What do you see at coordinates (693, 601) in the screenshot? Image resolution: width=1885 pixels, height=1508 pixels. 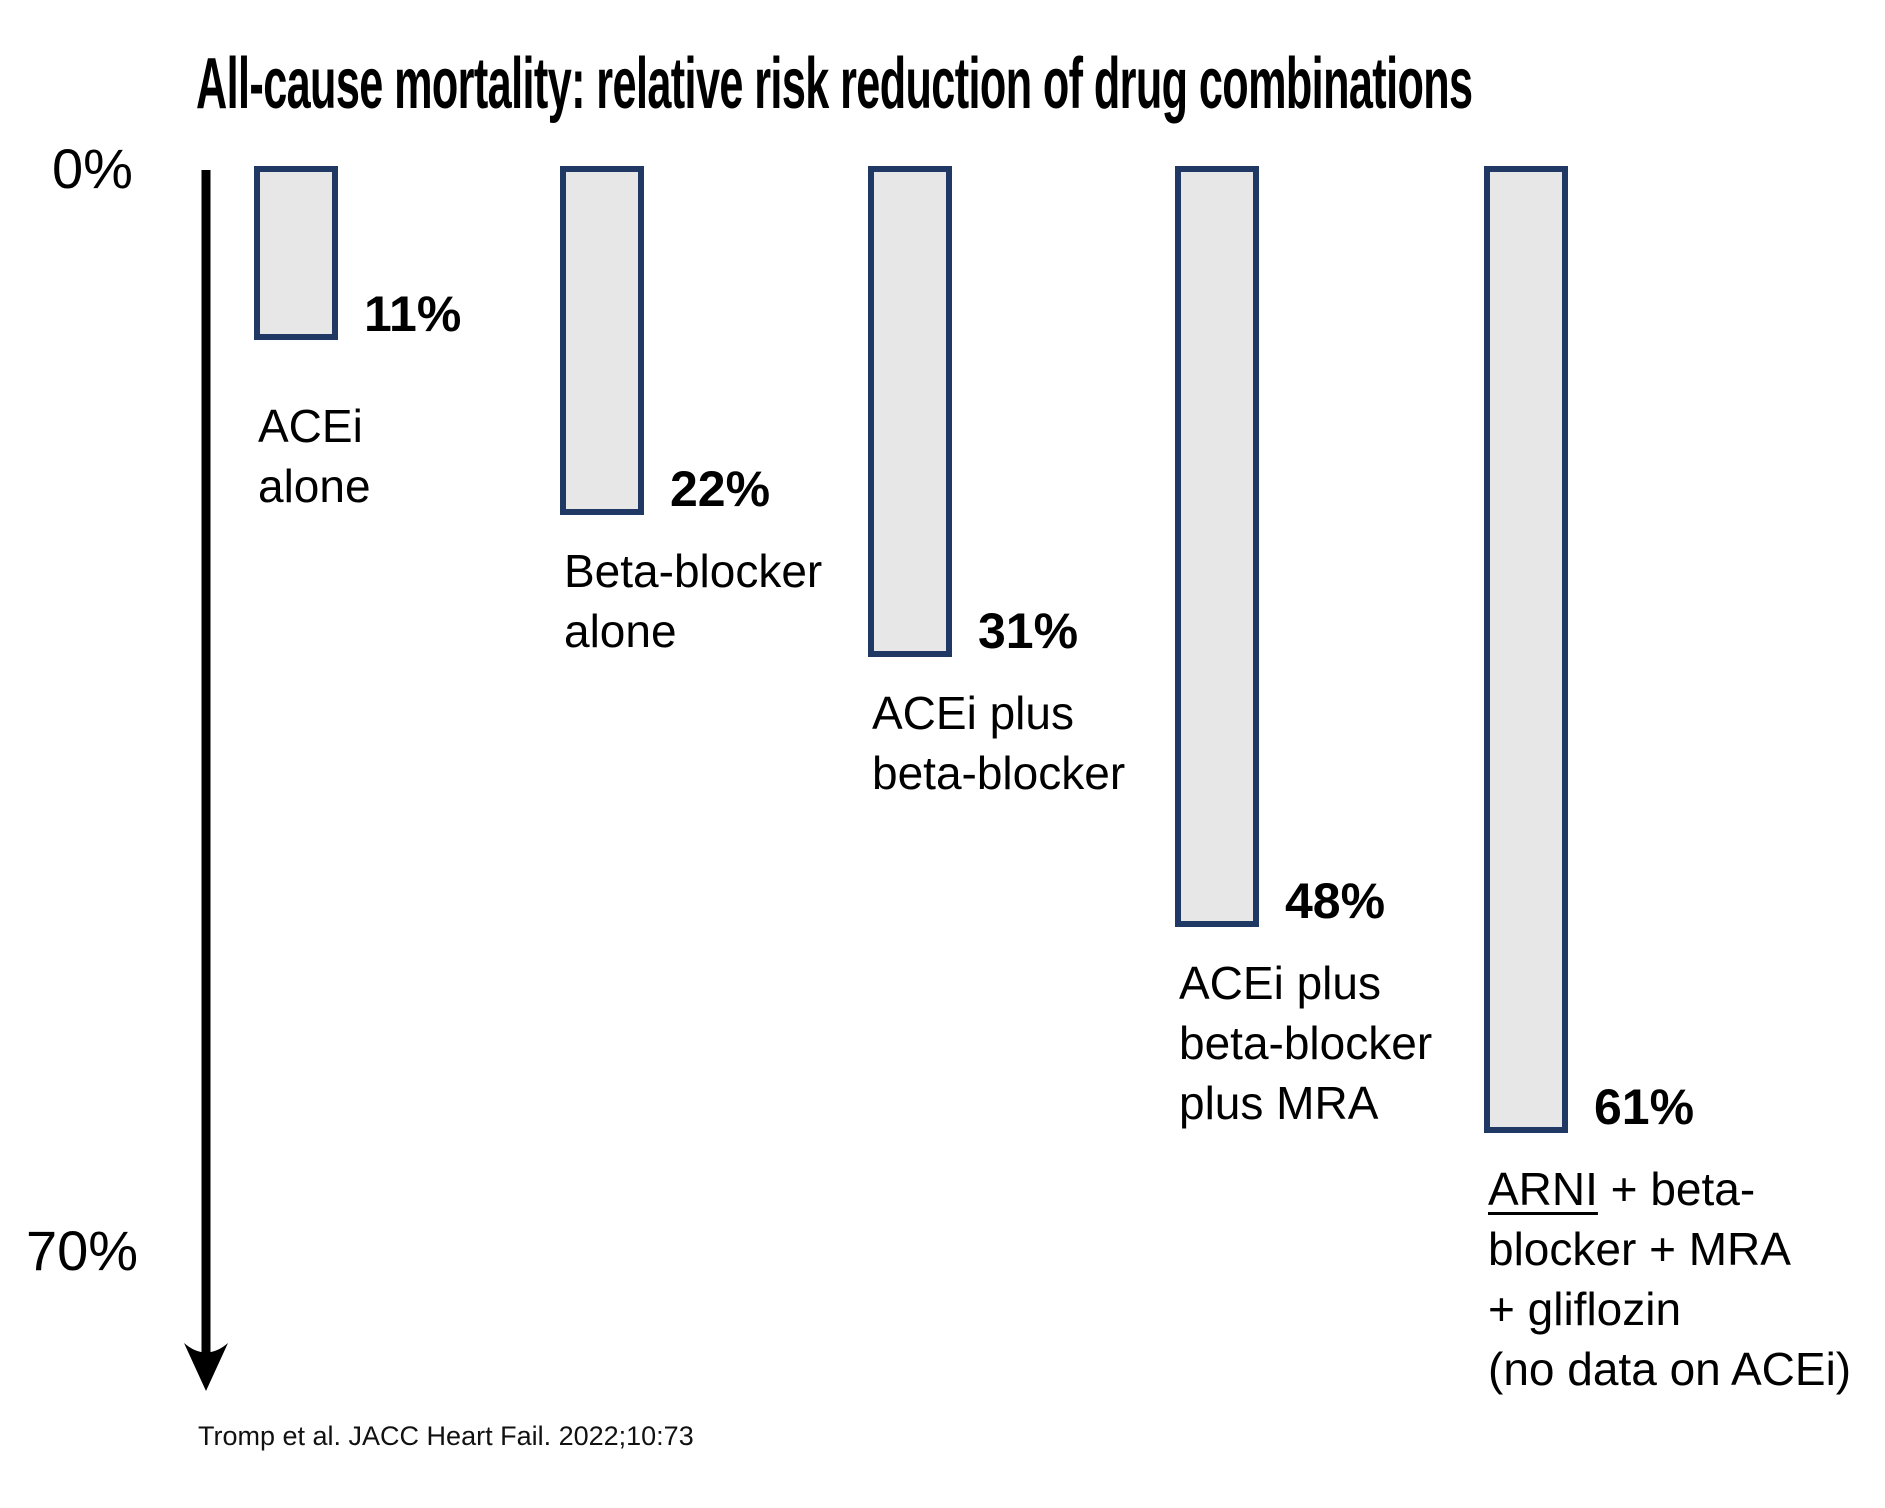 I see `bar-category-label: Beta-blocker alone` at bounding box center [693, 601].